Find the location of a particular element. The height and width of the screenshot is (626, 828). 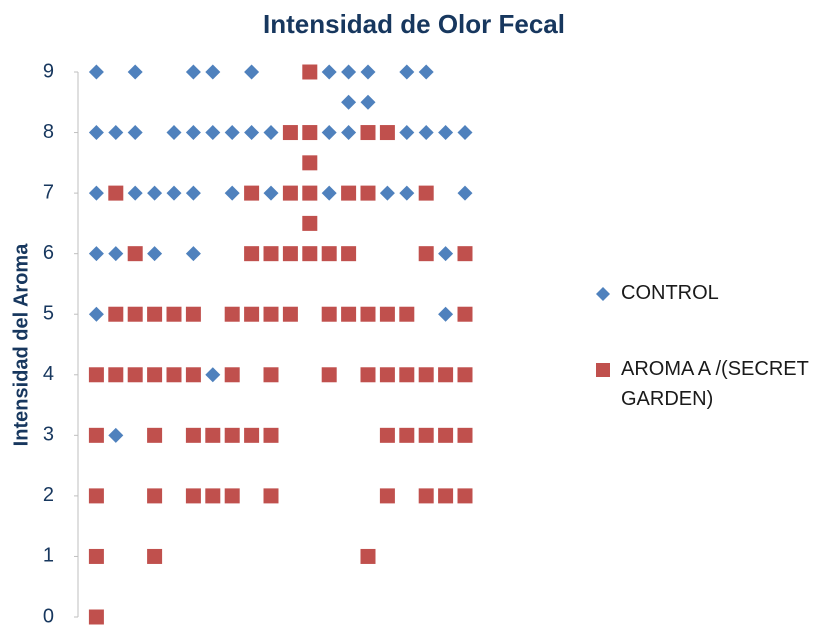

y-tick-label: 7 is located at coordinates (48, 192).